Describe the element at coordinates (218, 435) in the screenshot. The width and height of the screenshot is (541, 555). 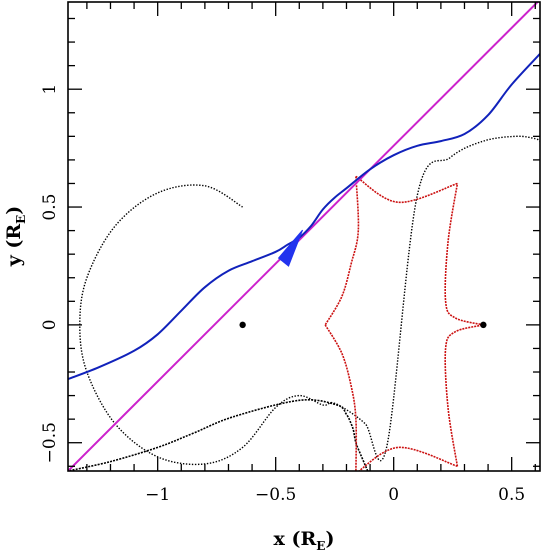
I see `critical-curve-lower` at that location.